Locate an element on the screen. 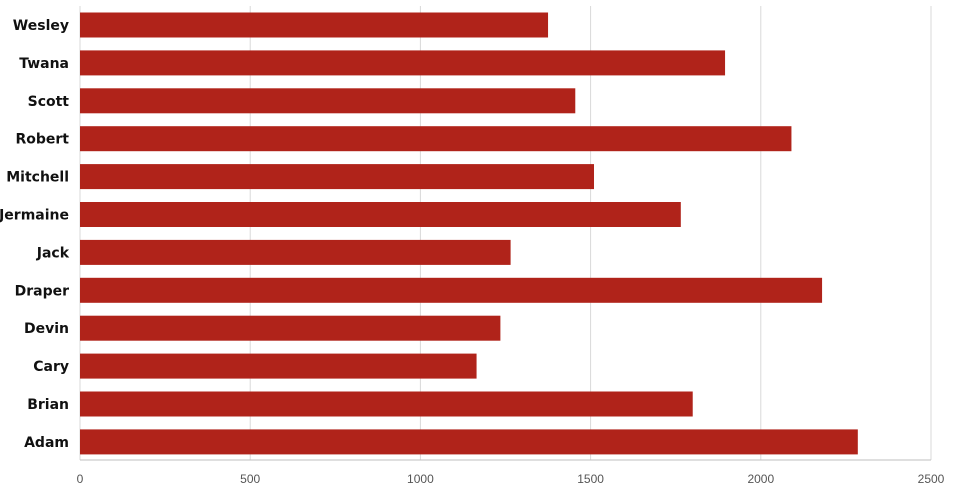  category-label: Scott is located at coordinates (49, 102).